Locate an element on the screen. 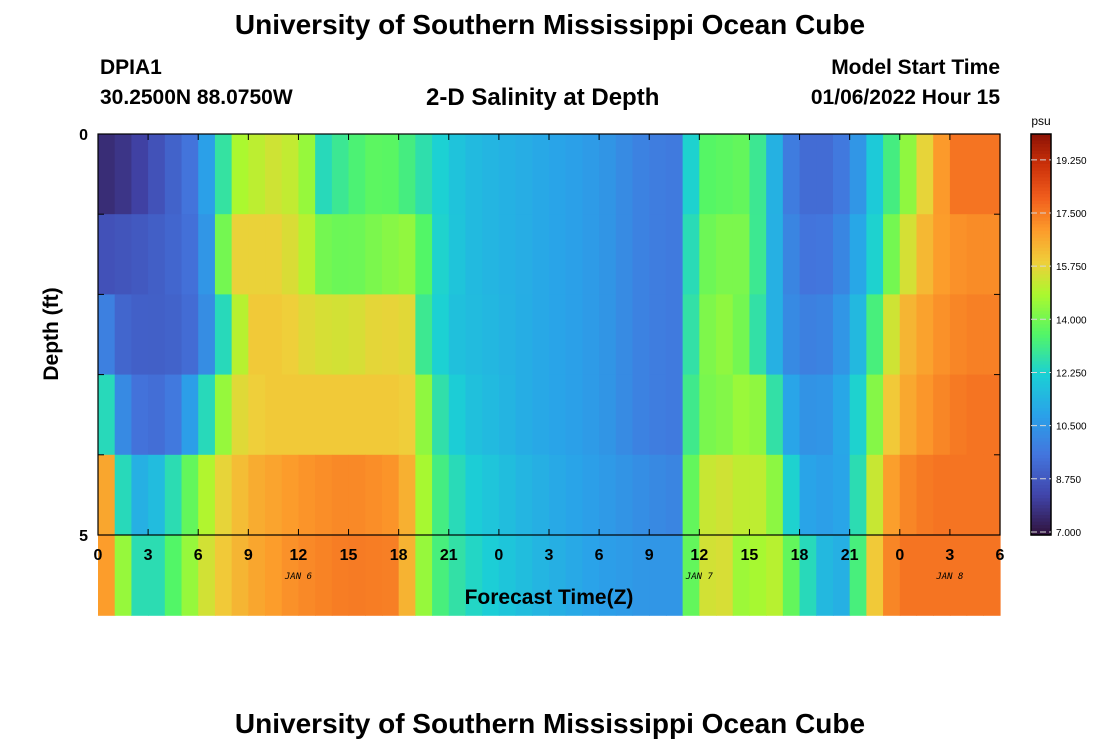  day-label: JAN 7 is located at coordinates (699, 577).